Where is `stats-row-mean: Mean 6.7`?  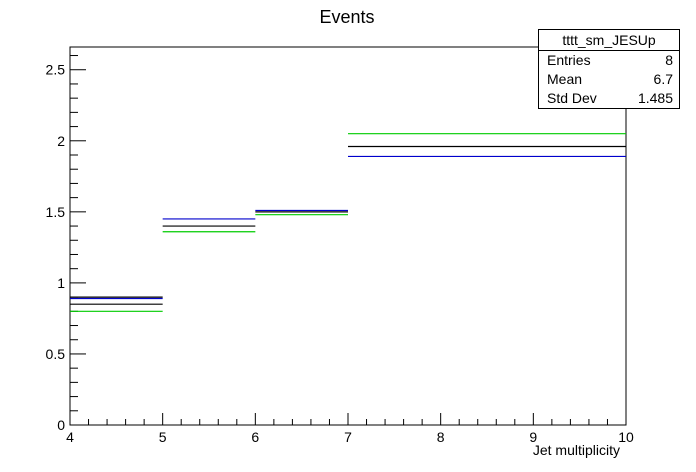
stats-row-mean: Mean 6.7 is located at coordinates (609, 79).